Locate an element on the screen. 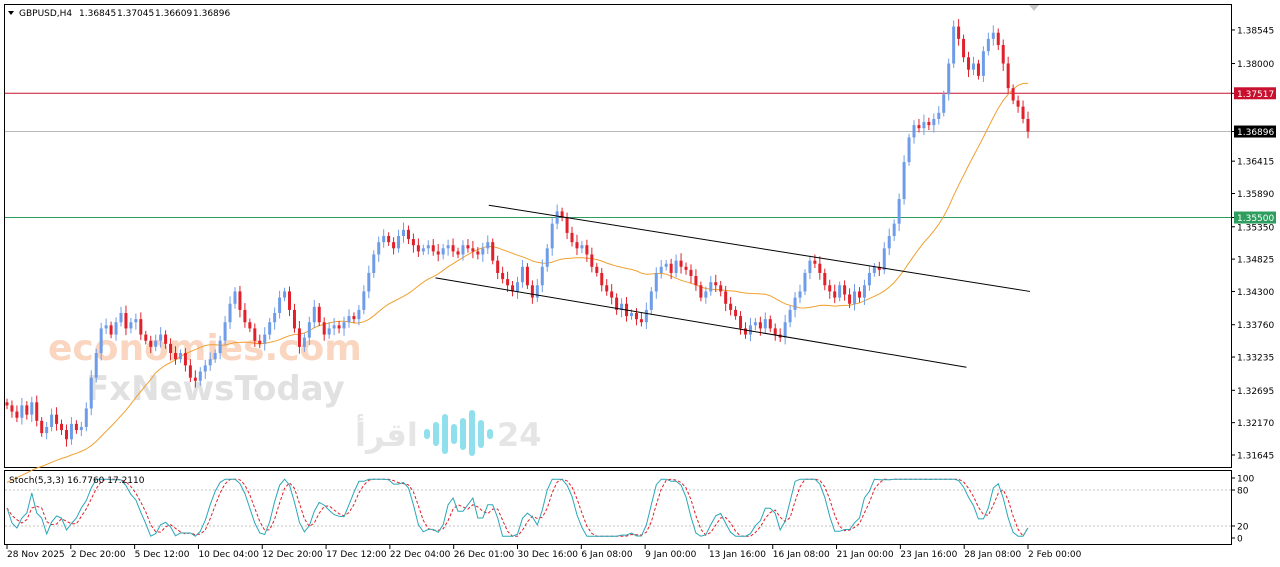  stochastic-lines: 100 80 20 0 is located at coordinates (629, 510).